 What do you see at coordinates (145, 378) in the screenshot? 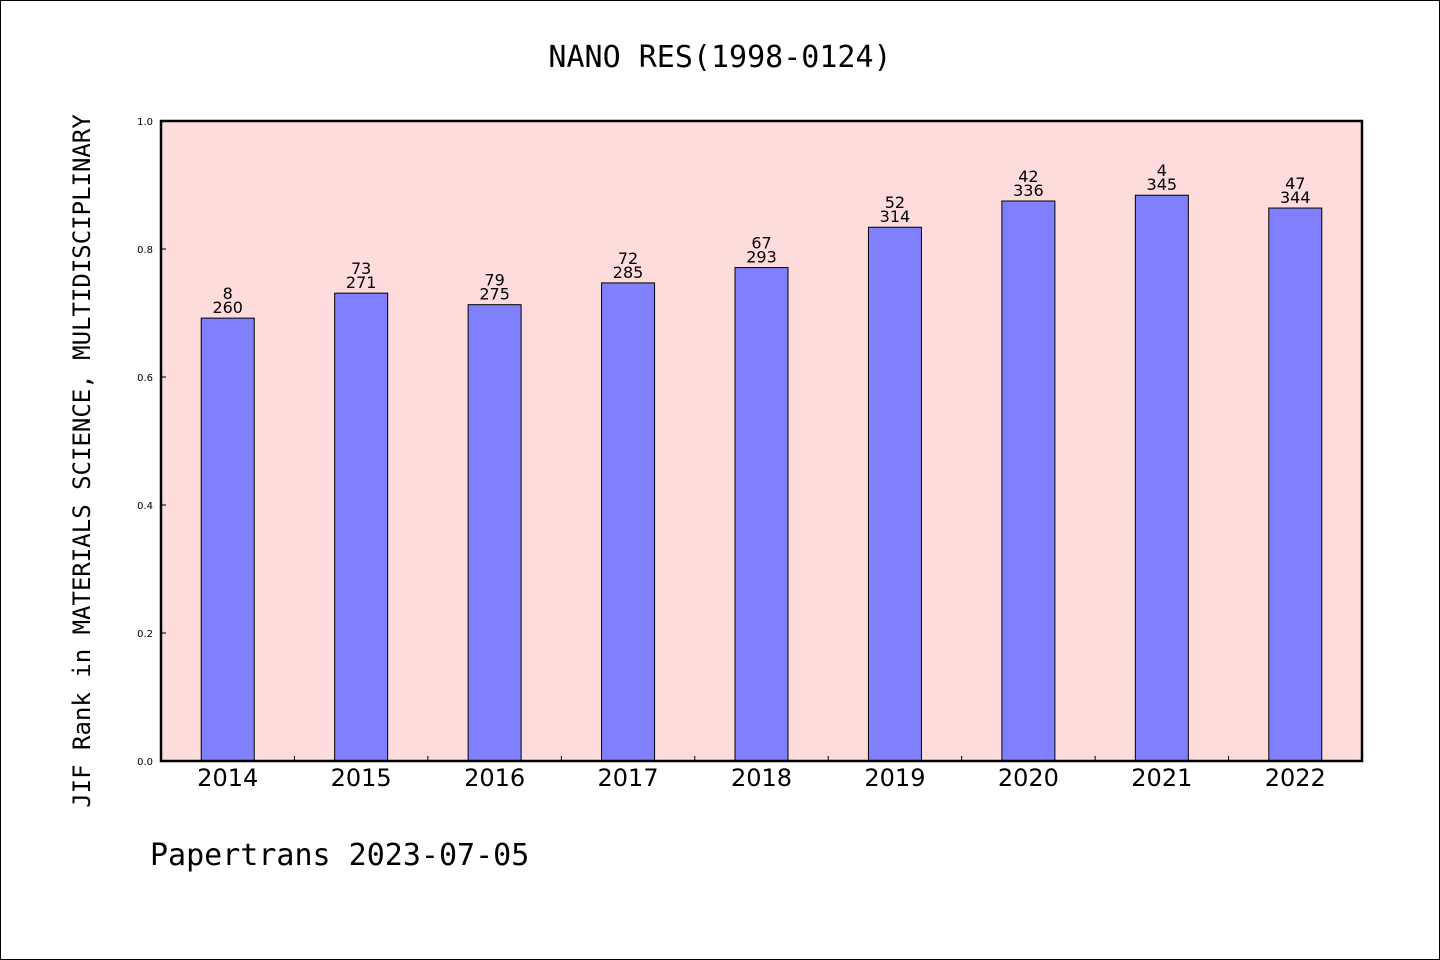
I see `y-tick-label: 0.6` at bounding box center [145, 378].